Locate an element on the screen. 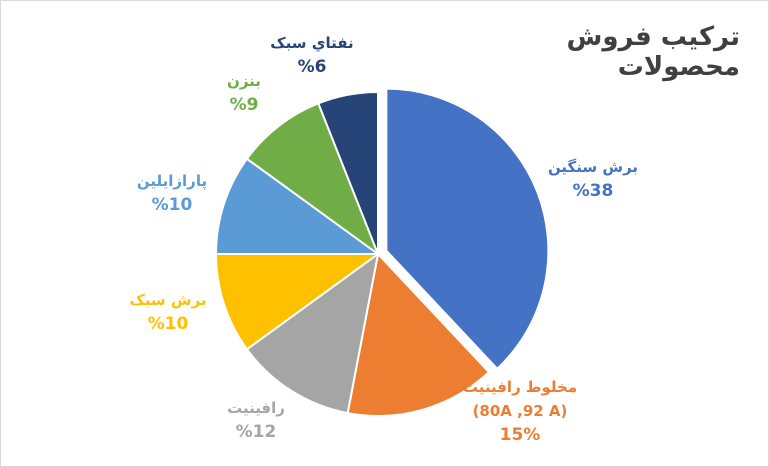  slice-value-label: %38 is located at coordinates (593, 191).